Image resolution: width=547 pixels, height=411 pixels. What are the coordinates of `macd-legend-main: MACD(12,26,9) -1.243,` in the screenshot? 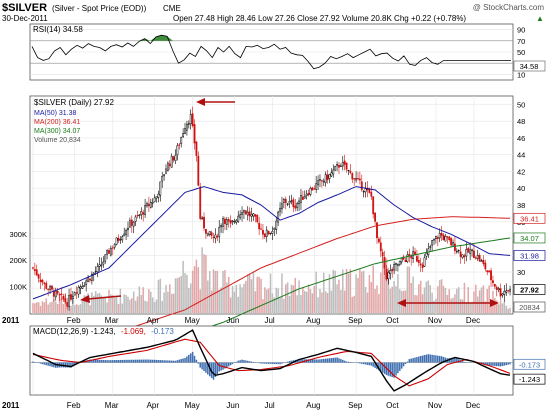 It's located at (74, 331).